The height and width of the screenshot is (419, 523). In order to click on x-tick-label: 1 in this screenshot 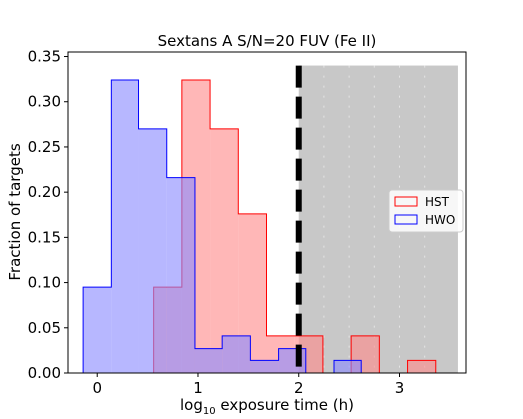, I will do `click(198, 388)`.